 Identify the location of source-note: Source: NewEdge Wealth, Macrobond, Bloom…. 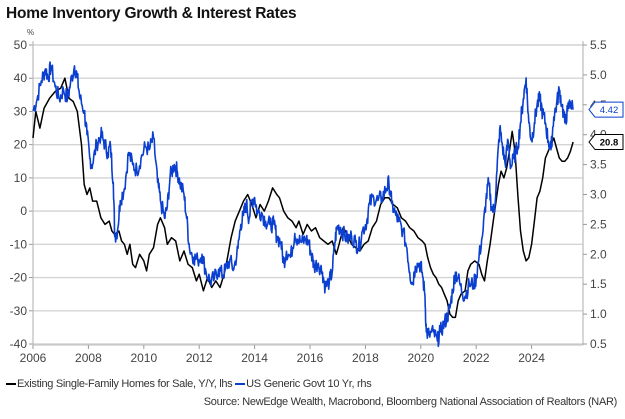
(410, 402).